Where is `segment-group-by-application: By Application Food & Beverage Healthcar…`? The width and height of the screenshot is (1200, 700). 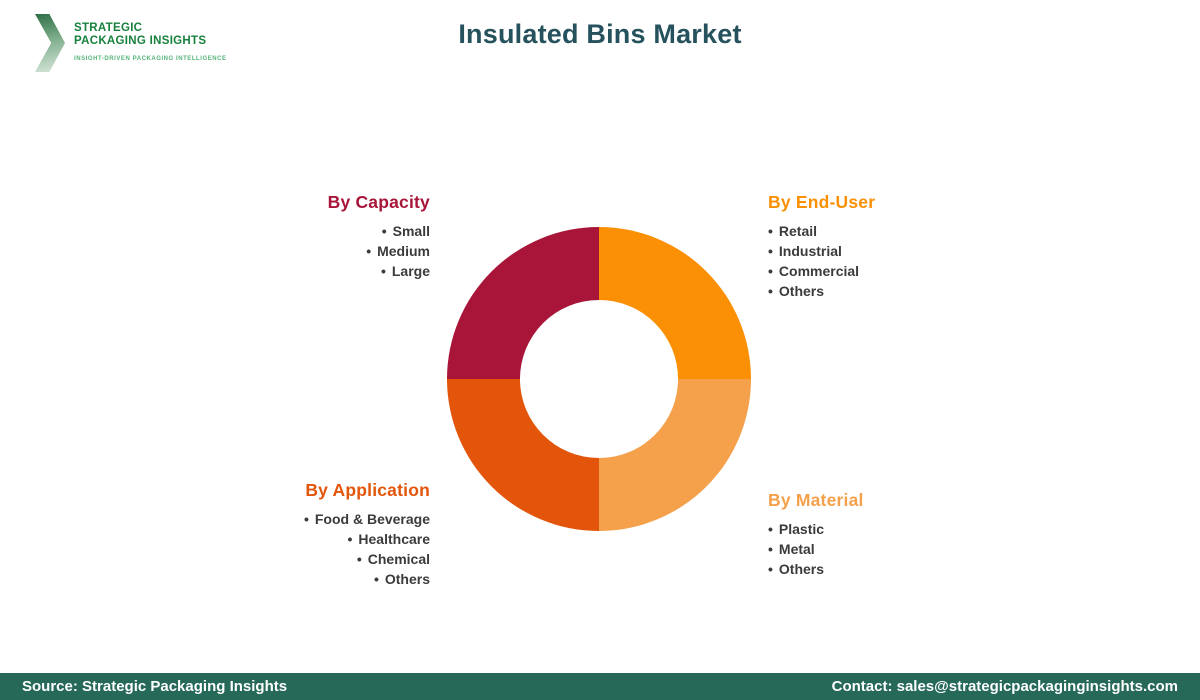 segment-group-by-application: By Application Food & Beverage Healthcar… is located at coordinates (367, 534).